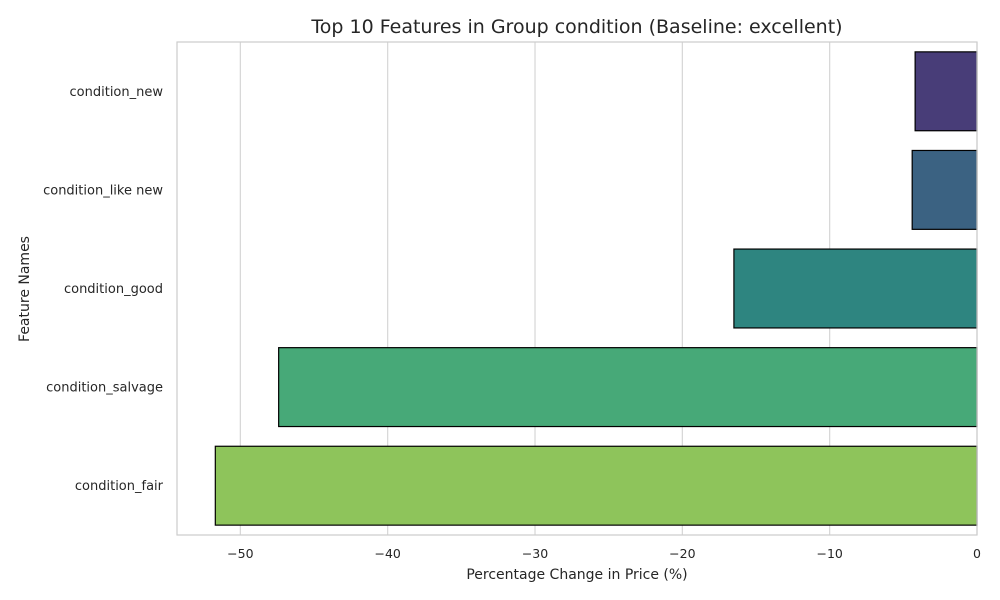 This screenshot has height=600, width=1000. I want to click on x-tick-label: −50, so click(240, 553).